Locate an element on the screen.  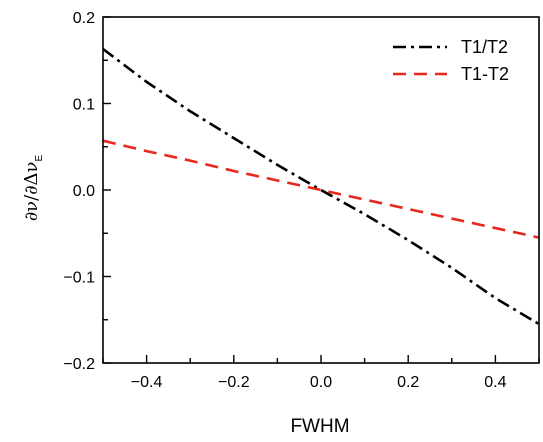
y-tick-labels: −0.2 −0.1 0.0 0.1 0.2 is located at coordinates (79, 191).